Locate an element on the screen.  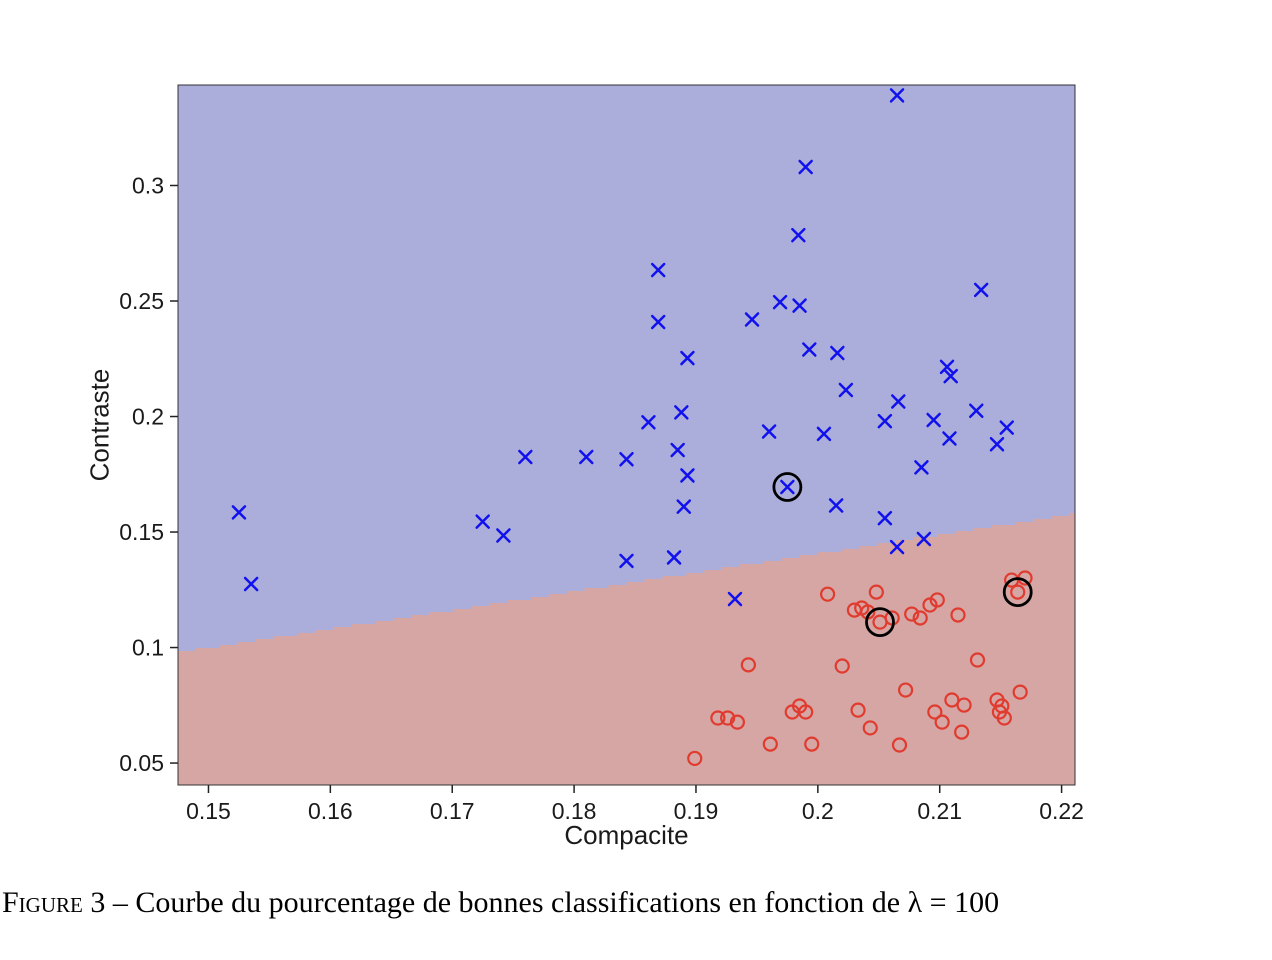
x-tick-label: 0.2 is located at coordinates (818, 811).